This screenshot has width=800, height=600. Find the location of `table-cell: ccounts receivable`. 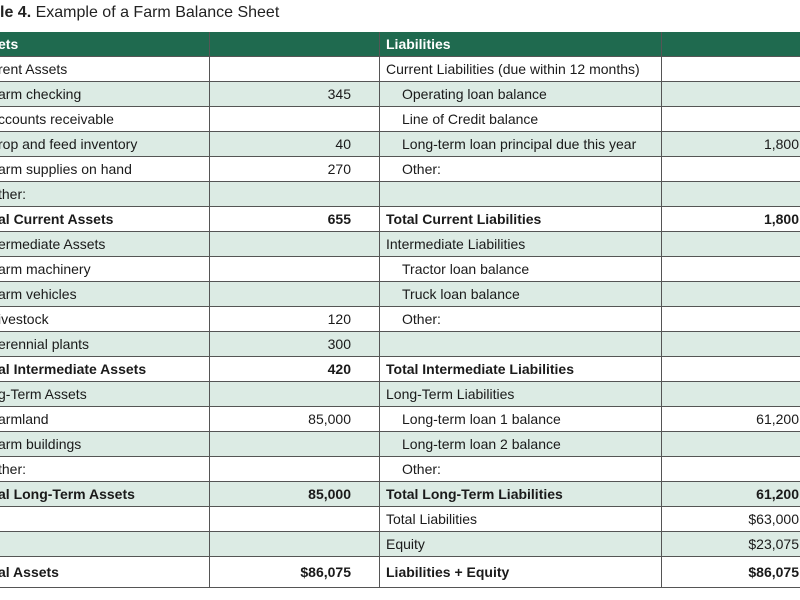

table-cell: ccounts receivable is located at coordinates (105, 119).